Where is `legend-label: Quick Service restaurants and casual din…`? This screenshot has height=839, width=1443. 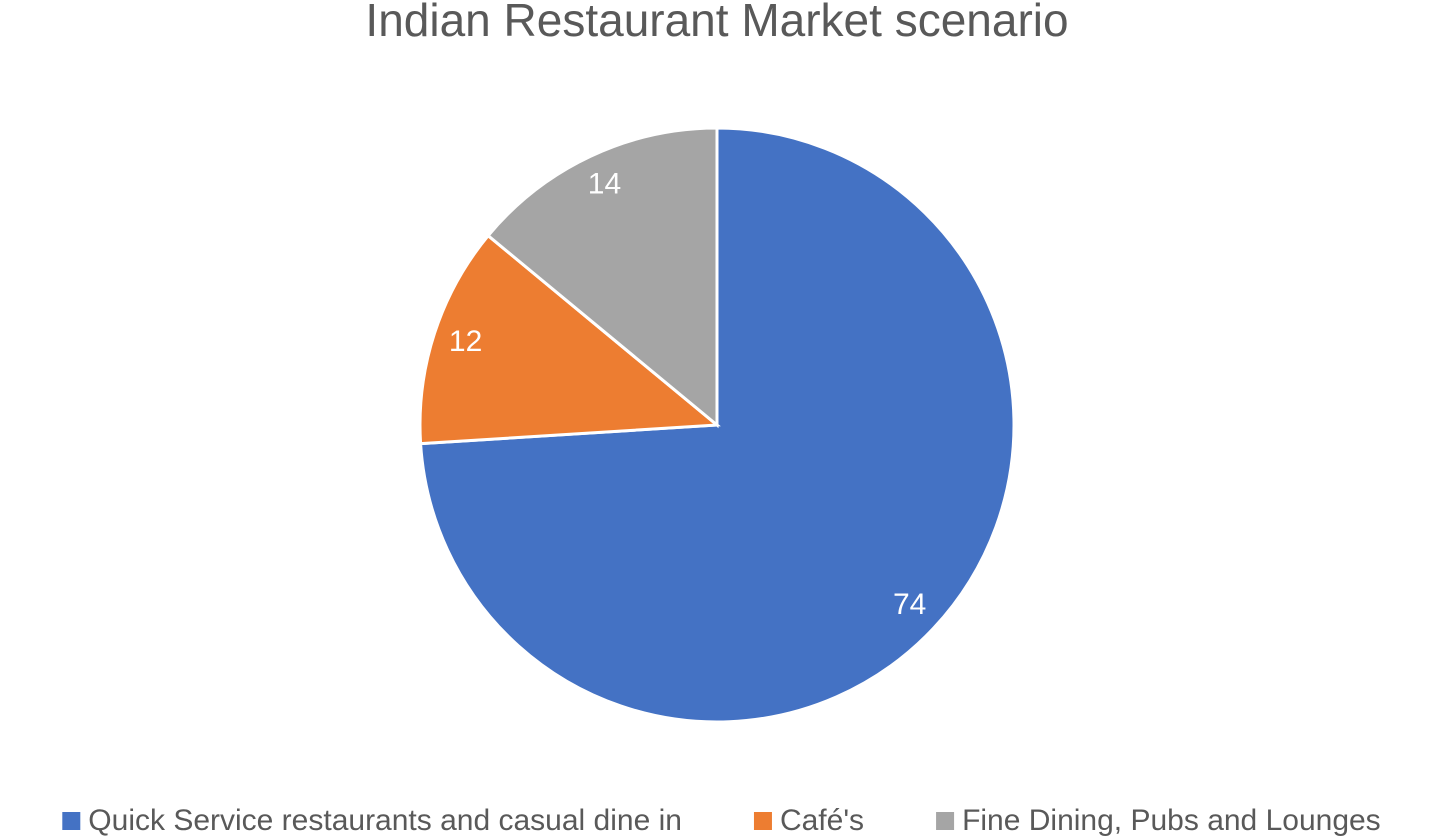
legend-label: Quick Service restaurants and casual din… is located at coordinates (385, 820).